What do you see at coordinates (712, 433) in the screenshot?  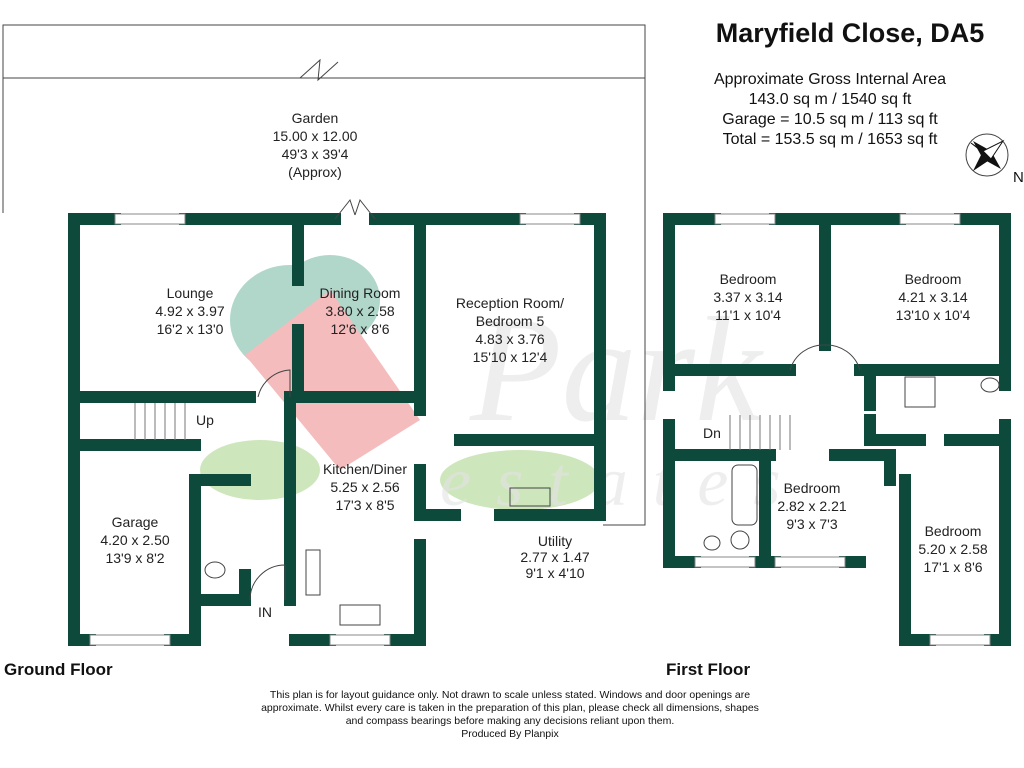 I see `stairs-down-label: Dn` at bounding box center [712, 433].